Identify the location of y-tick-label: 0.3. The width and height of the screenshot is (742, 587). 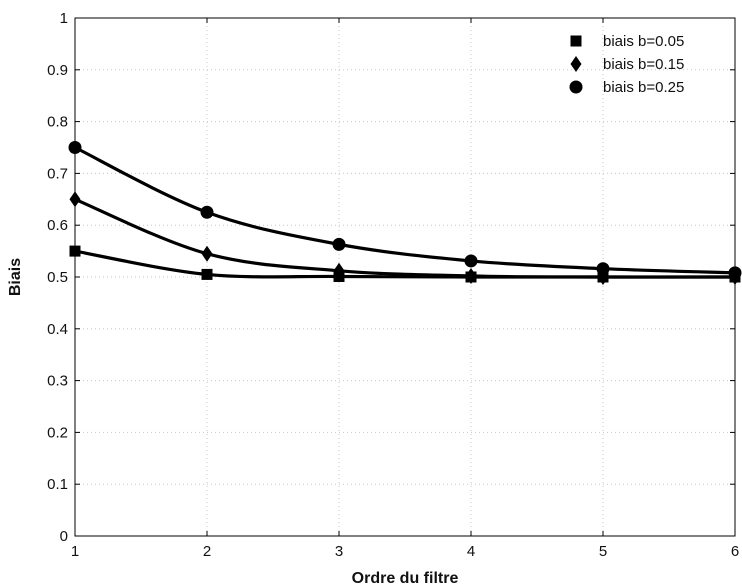
(57, 381).